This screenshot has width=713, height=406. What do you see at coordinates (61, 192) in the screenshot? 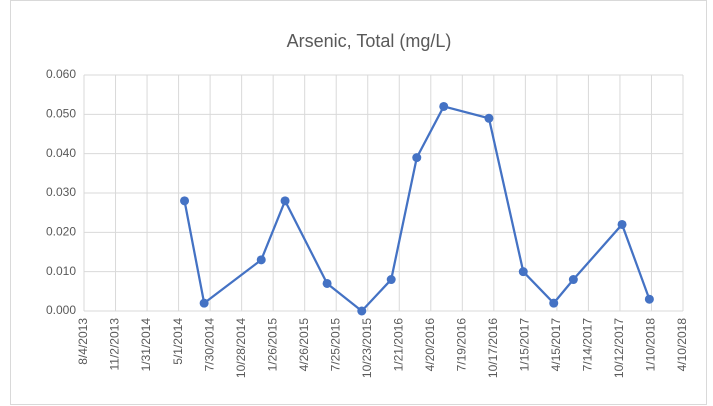
I see `y-tick-label: 0.030` at bounding box center [61, 192].